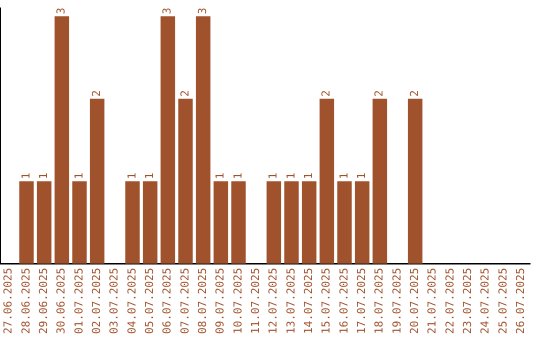 The width and height of the screenshot is (540, 340). I want to click on x-tick-label: 25.07.2025, so click(503, 301).